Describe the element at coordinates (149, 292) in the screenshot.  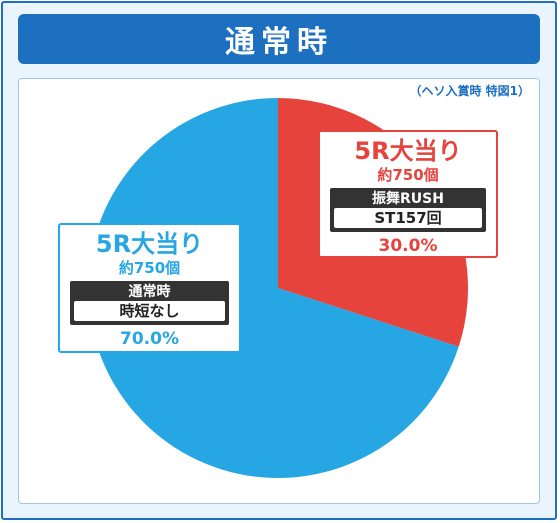
I see `slice-label-box-title: 通常時` at that location.